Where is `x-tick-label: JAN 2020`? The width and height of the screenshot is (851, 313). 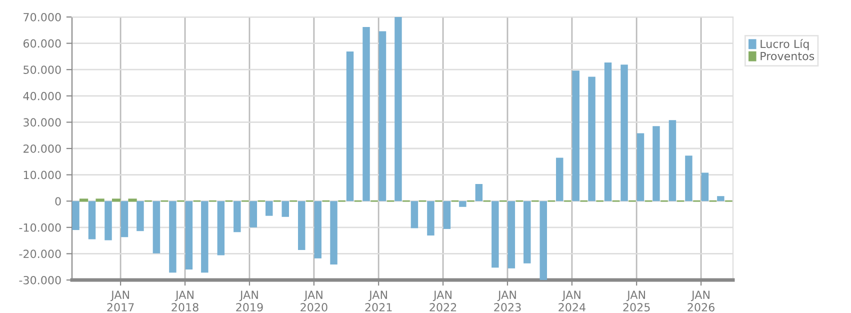
x-tick-label: JAN 2020 is located at coordinates (314, 301).